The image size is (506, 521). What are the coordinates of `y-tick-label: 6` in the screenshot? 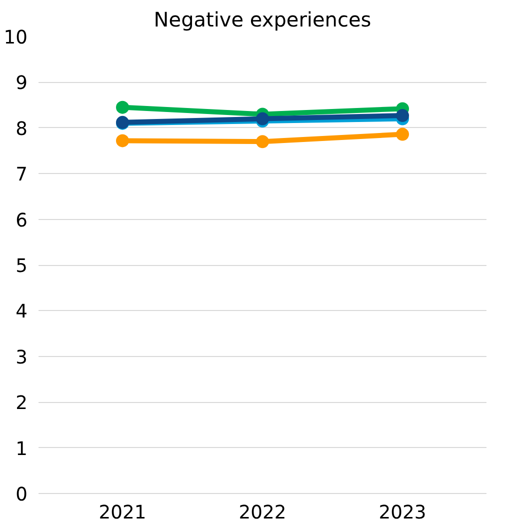 It's located at (22, 221).